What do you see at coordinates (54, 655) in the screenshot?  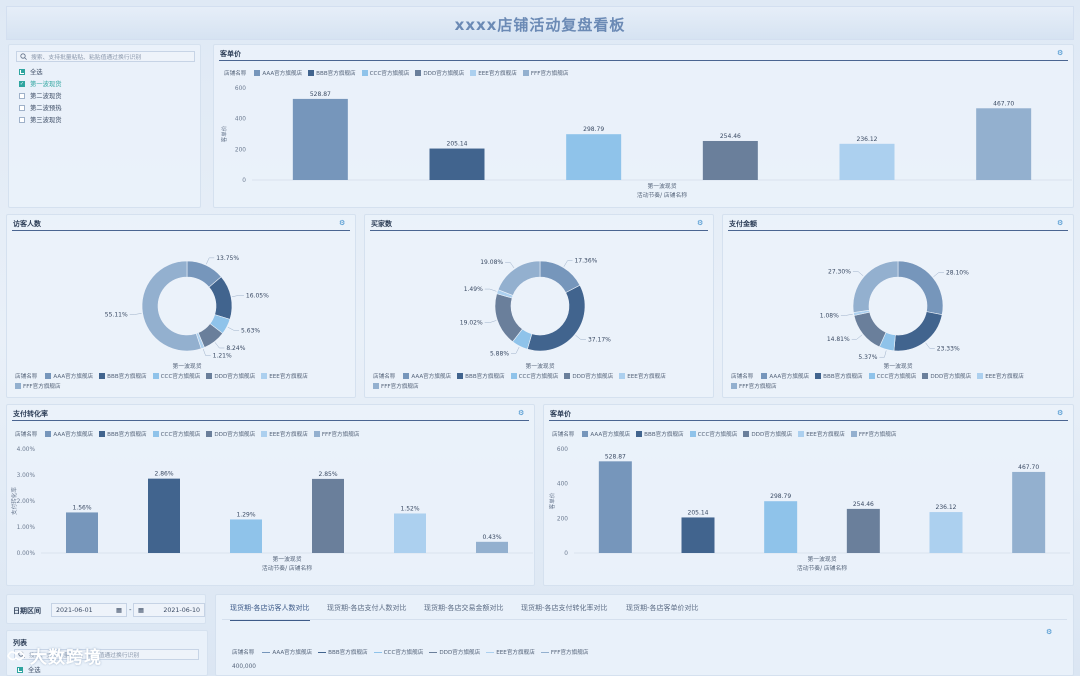 I see `watermark: 大数跨境` at bounding box center [54, 655].